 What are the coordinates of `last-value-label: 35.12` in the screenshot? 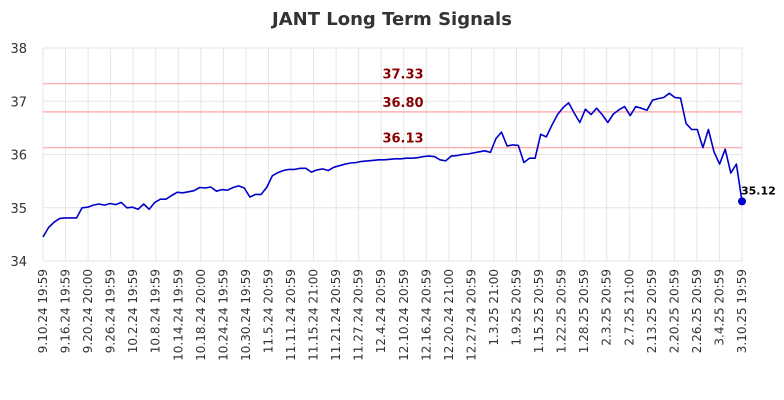 It's located at (758, 190).